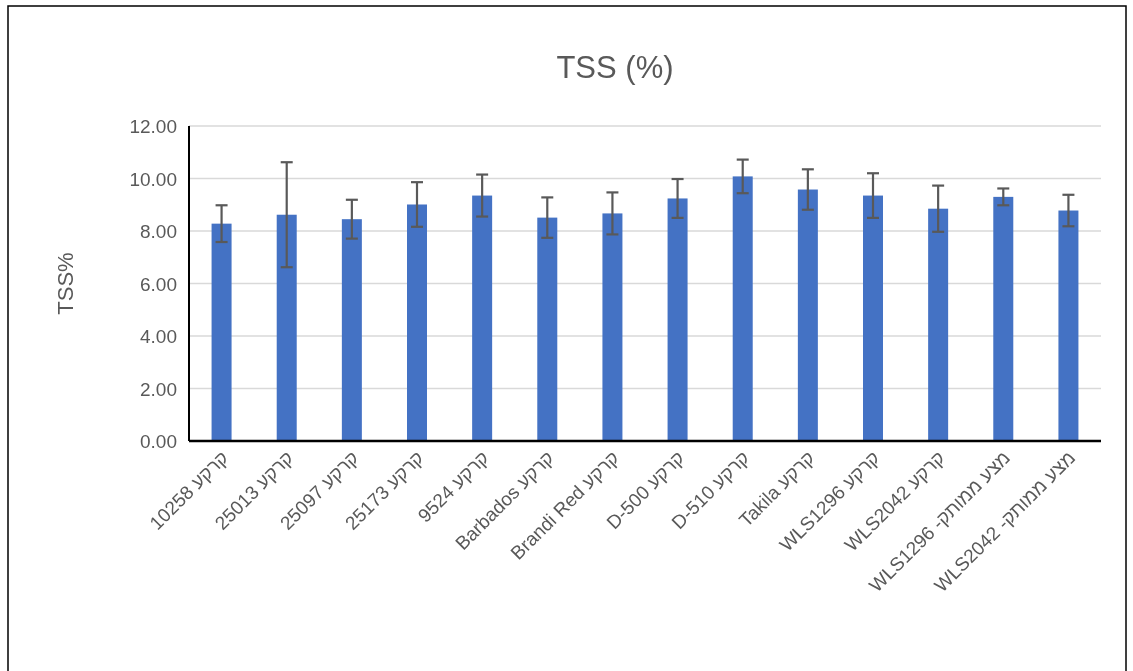 Image resolution: width=1133 pixels, height=671 pixels. Describe the element at coordinates (158, 336) in the screenshot. I see `y-tick-label: 4.00` at that location.